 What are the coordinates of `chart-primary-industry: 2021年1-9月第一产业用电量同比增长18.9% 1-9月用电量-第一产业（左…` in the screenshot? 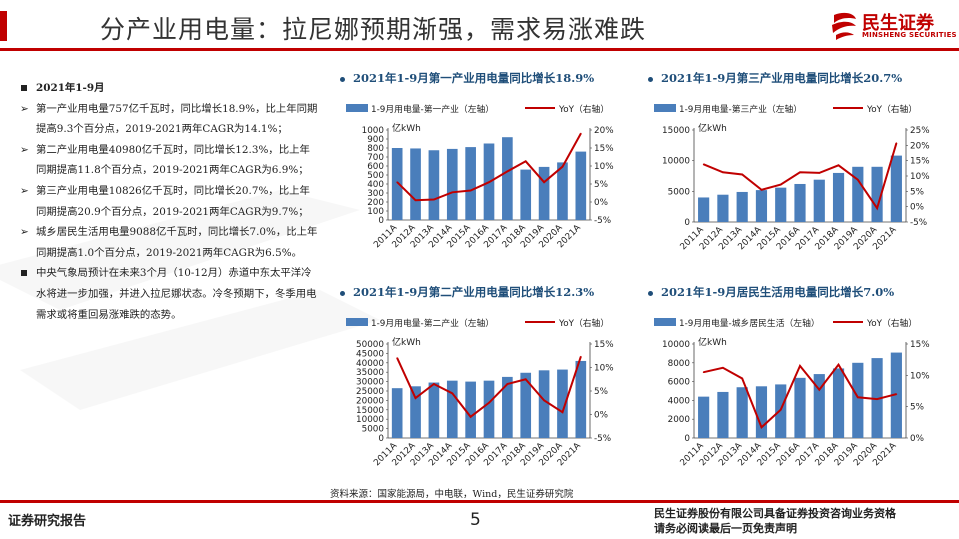 It's located at (490, 170).